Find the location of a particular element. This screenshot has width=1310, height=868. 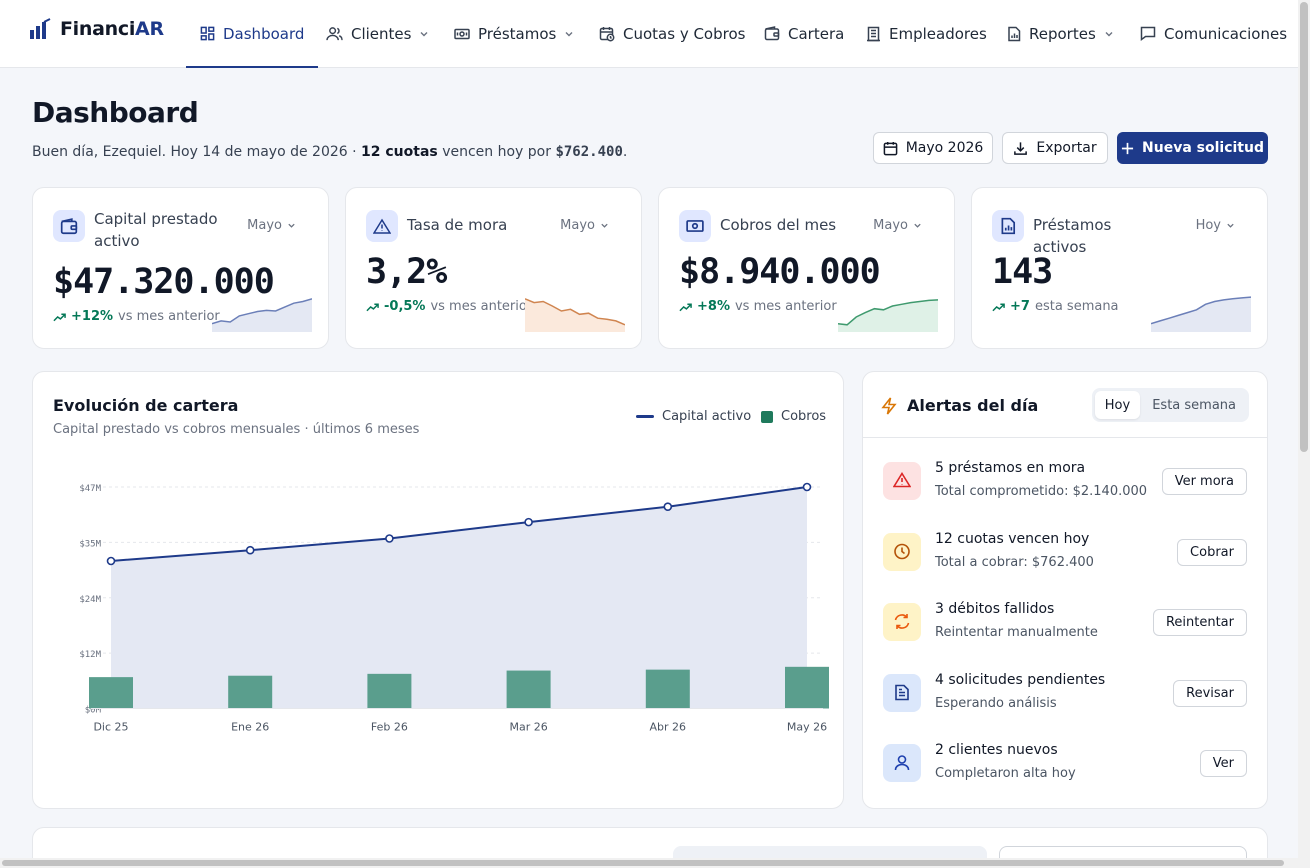

report-file-icon is located at coordinates (1014, 33).